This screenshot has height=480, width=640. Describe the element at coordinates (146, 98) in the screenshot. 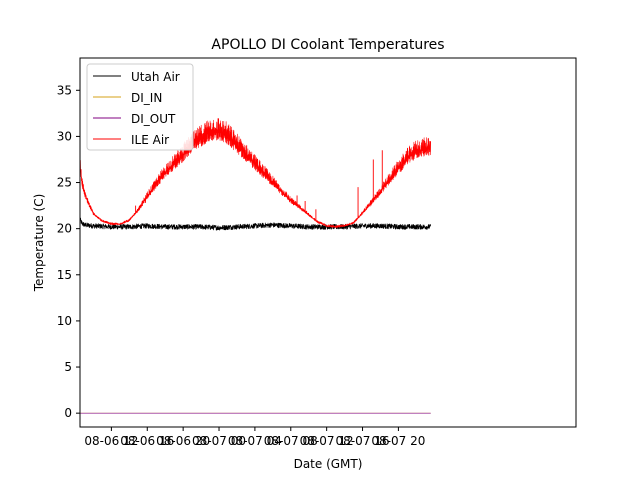

I see `legend-label: DI_IN` at that location.